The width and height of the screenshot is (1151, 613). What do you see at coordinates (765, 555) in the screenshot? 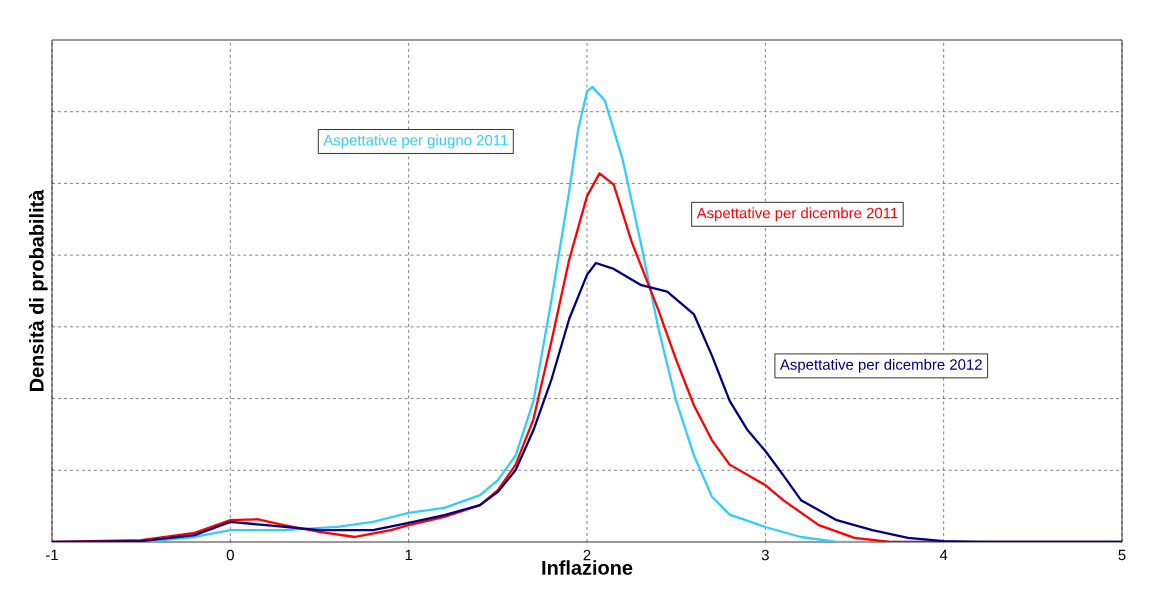
I see `x-tick-label: 3` at bounding box center [765, 555].